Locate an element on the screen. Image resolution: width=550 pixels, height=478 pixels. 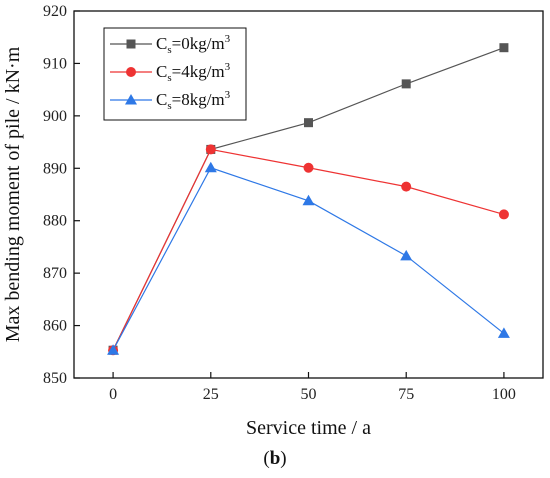
y-tick-label: 880 is located at coordinates (55, 221).